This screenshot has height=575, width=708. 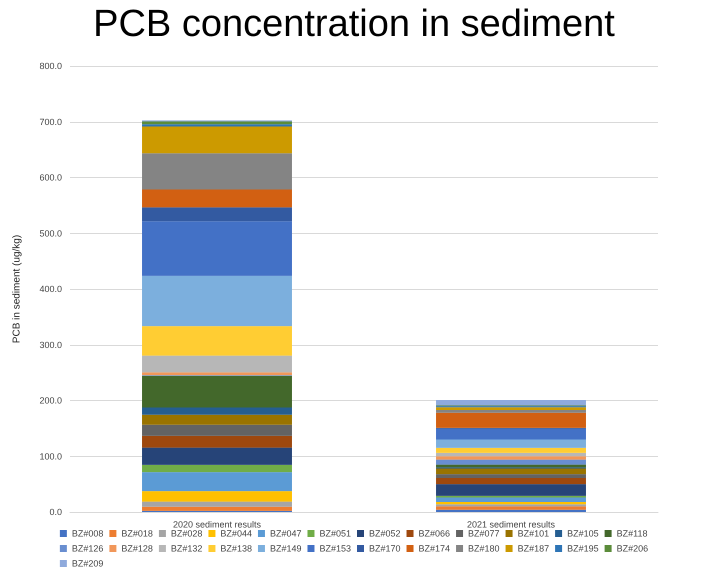 I want to click on y-tick-label: 400.0, so click(x=50, y=289).